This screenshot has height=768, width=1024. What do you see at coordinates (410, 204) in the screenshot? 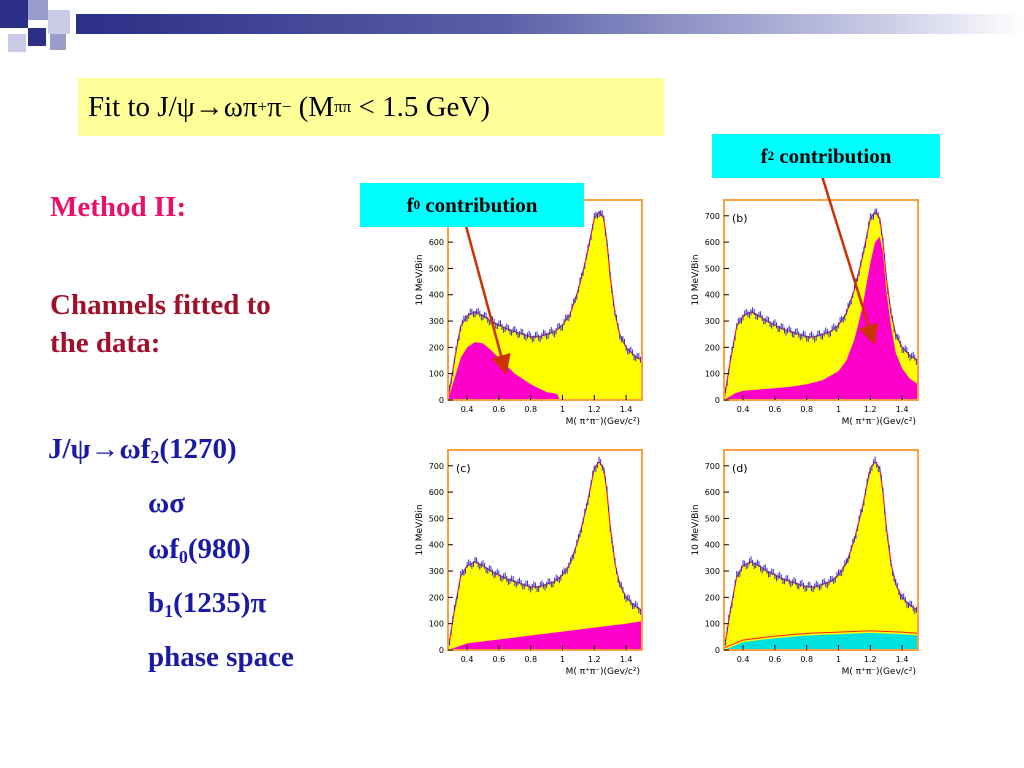
I see `label-text: f` at bounding box center [410, 204].